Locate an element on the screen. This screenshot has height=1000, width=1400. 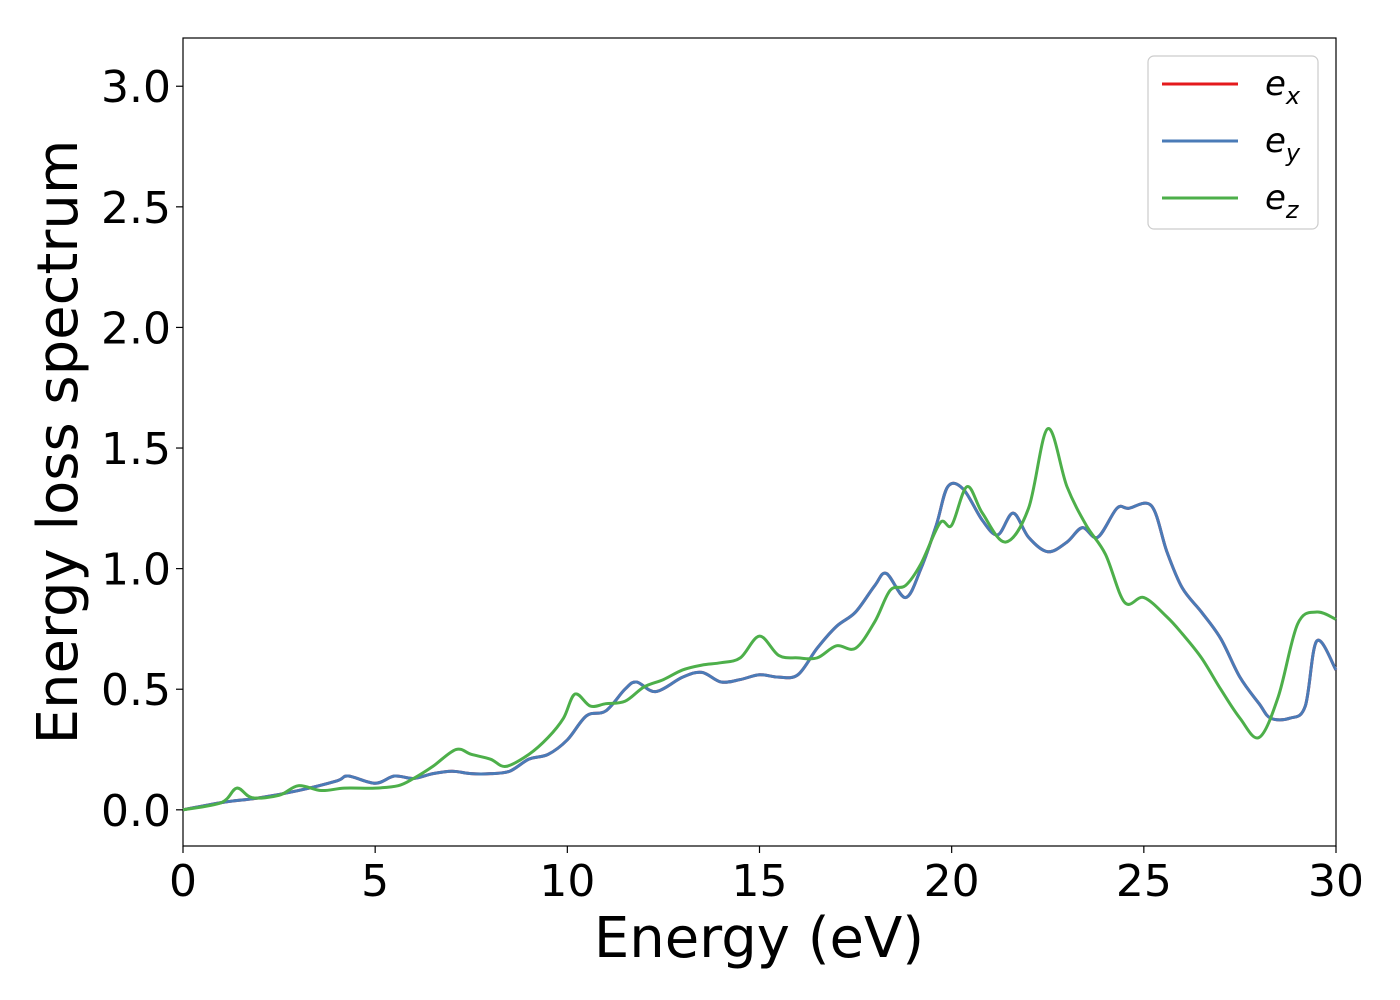
legend: ex ey ez is located at coordinates (1233, 142).